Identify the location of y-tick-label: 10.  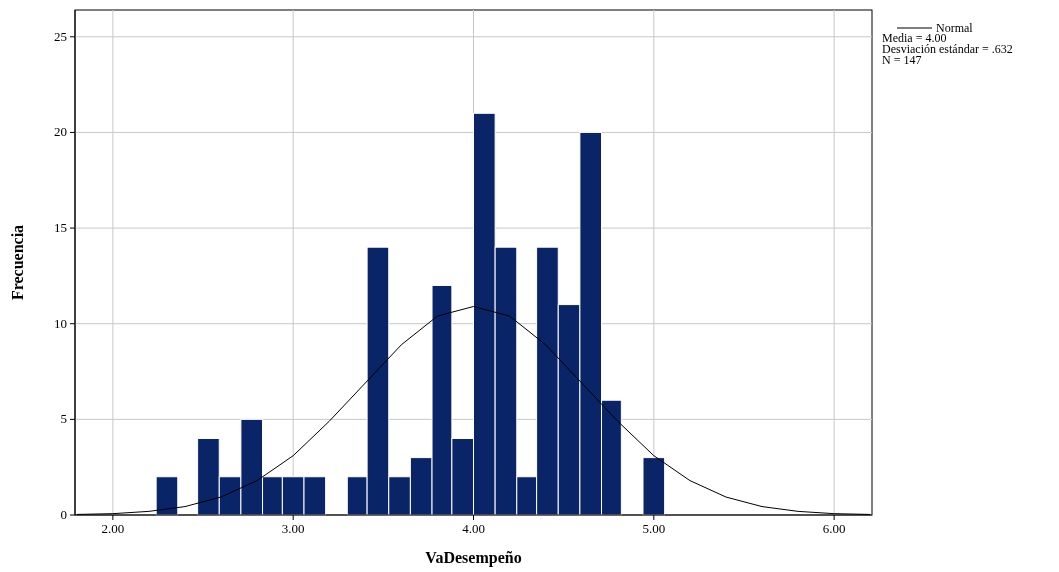
(60, 323).